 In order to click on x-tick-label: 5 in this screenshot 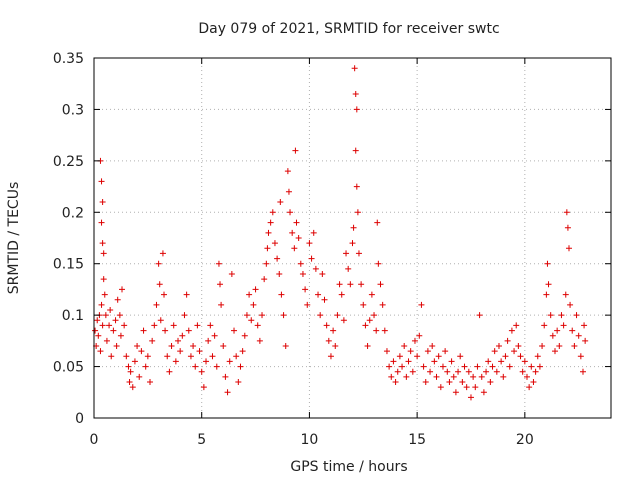, I will do `click(201, 440)`.